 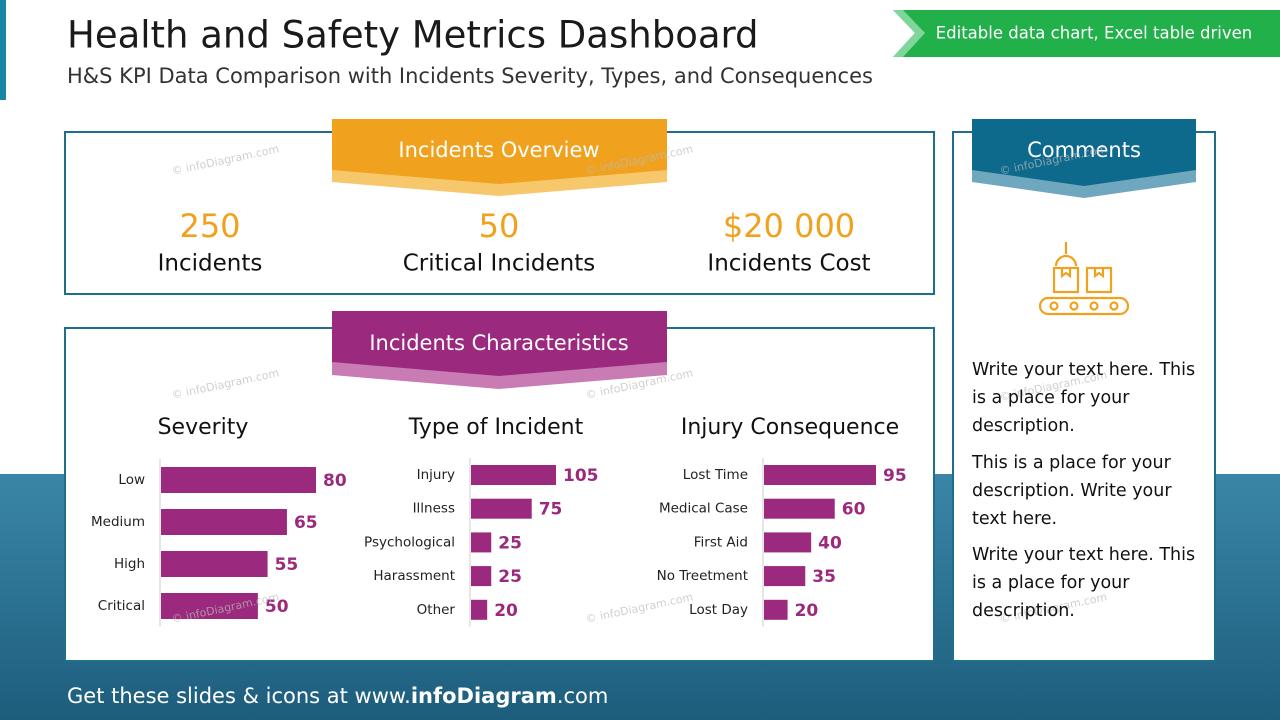 What do you see at coordinates (335, 481) in the screenshot?
I see `value-label: 80` at bounding box center [335, 481].